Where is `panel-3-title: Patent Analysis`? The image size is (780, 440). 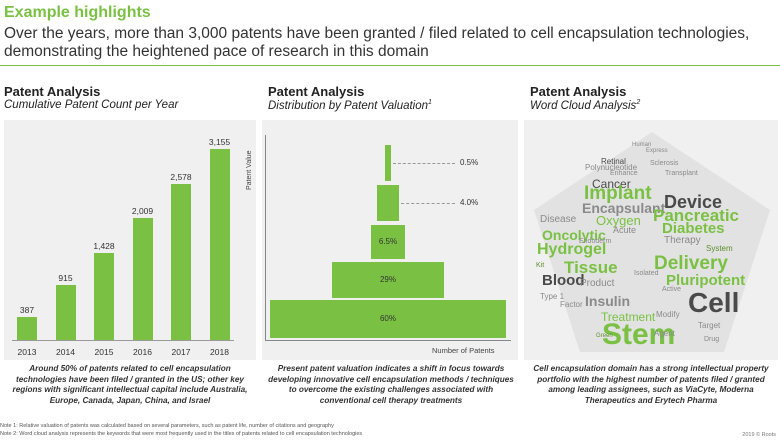 panel-3-title: Patent Analysis is located at coordinates (578, 91).